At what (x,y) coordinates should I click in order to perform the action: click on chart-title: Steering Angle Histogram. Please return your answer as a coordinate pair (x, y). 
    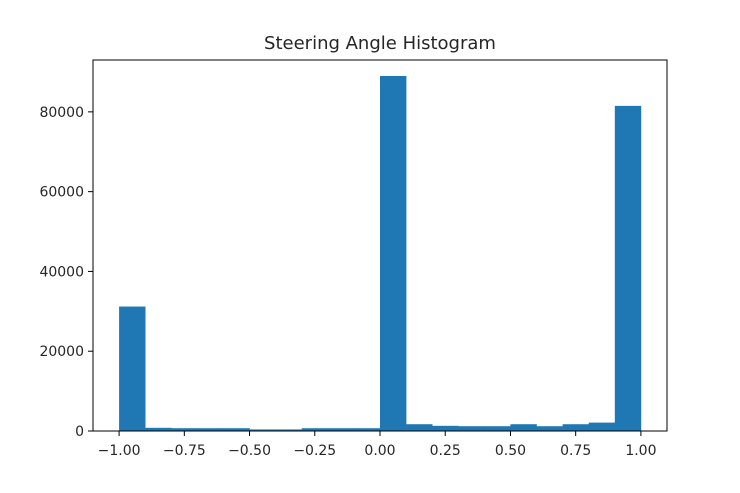
    Looking at the image, I should click on (380, 43).